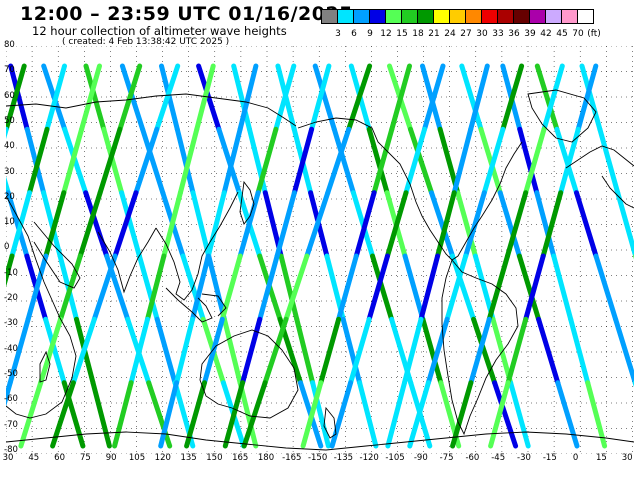 The image size is (640, 480). Describe the element at coordinates (578, 34) in the screenshot. I see `legend-label: 70` at that location.